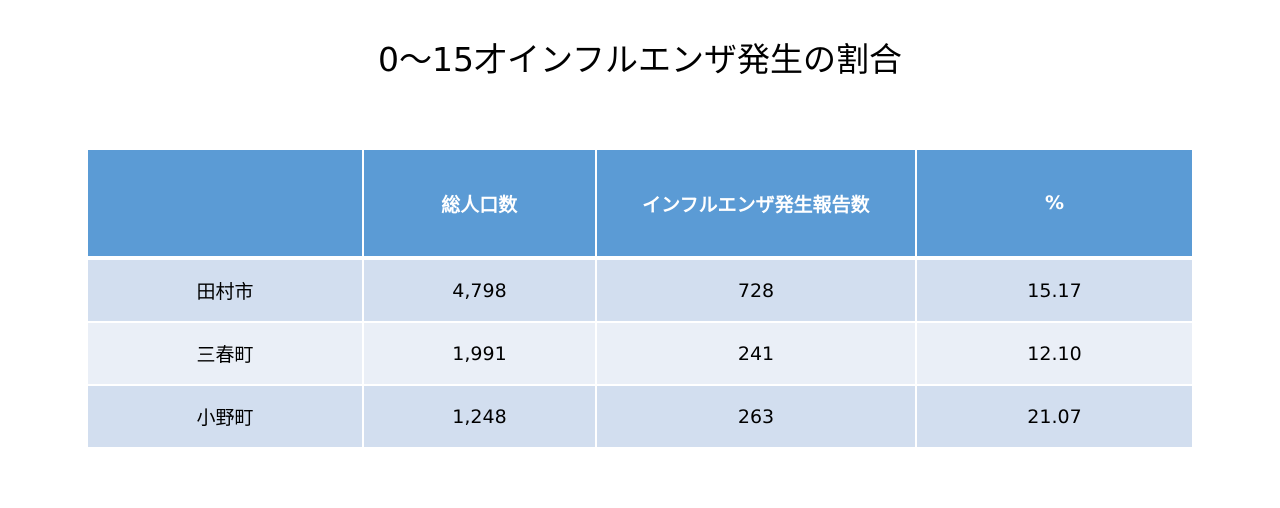 This screenshot has height=508, width=1280. Describe the element at coordinates (226, 290) in the screenshot. I see `municipality-cell: 田村市` at that location.